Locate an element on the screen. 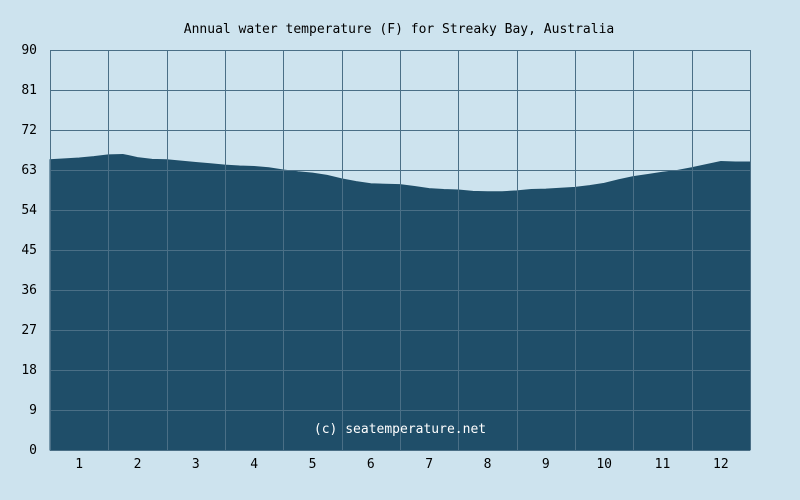 Image resolution: width=800 pixels, height=500 pixels. y-tick-label: 0 is located at coordinates (33, 450).